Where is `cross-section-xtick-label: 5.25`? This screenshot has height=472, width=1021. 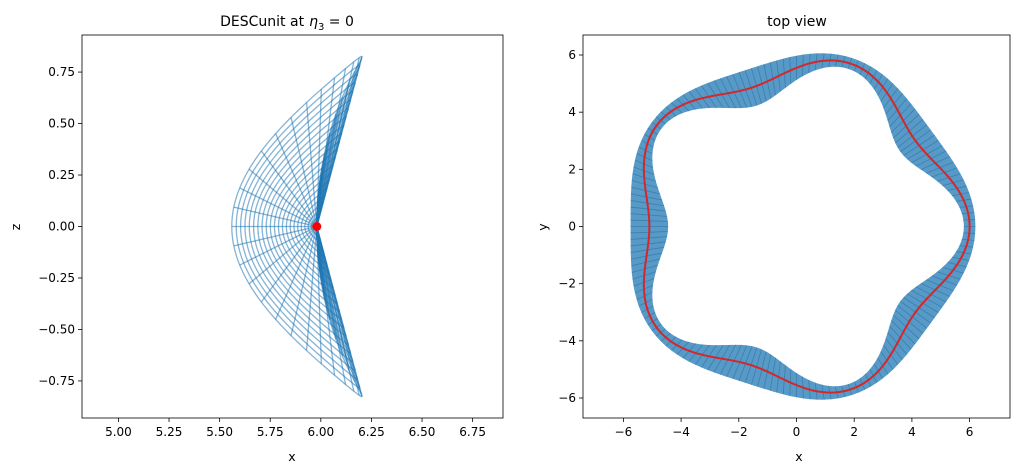
cross-section-xtick-label: 5.25 is located at coordinates (169, 432).